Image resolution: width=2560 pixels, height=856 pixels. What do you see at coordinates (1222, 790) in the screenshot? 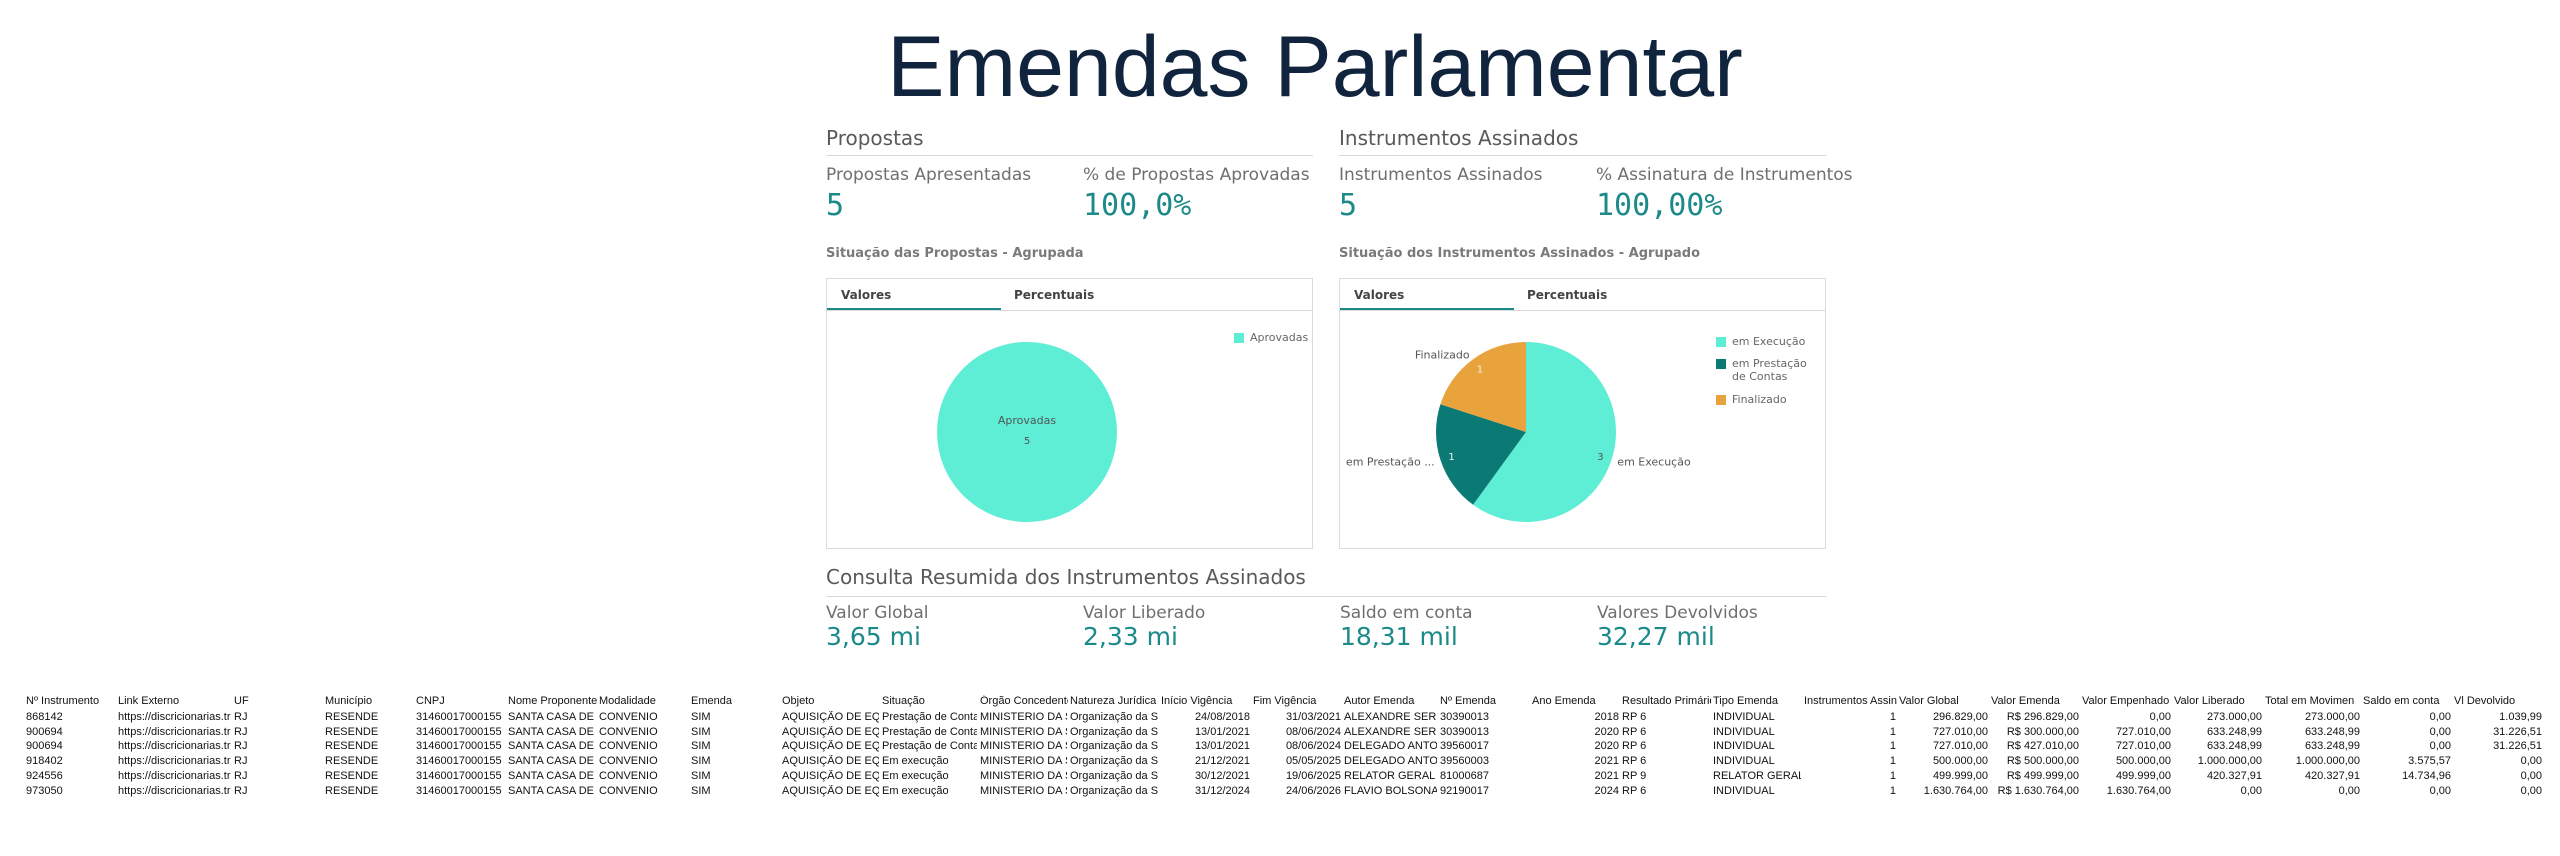
I see `table-cell: 31/12/2024` at bounding box center [1222, 790].